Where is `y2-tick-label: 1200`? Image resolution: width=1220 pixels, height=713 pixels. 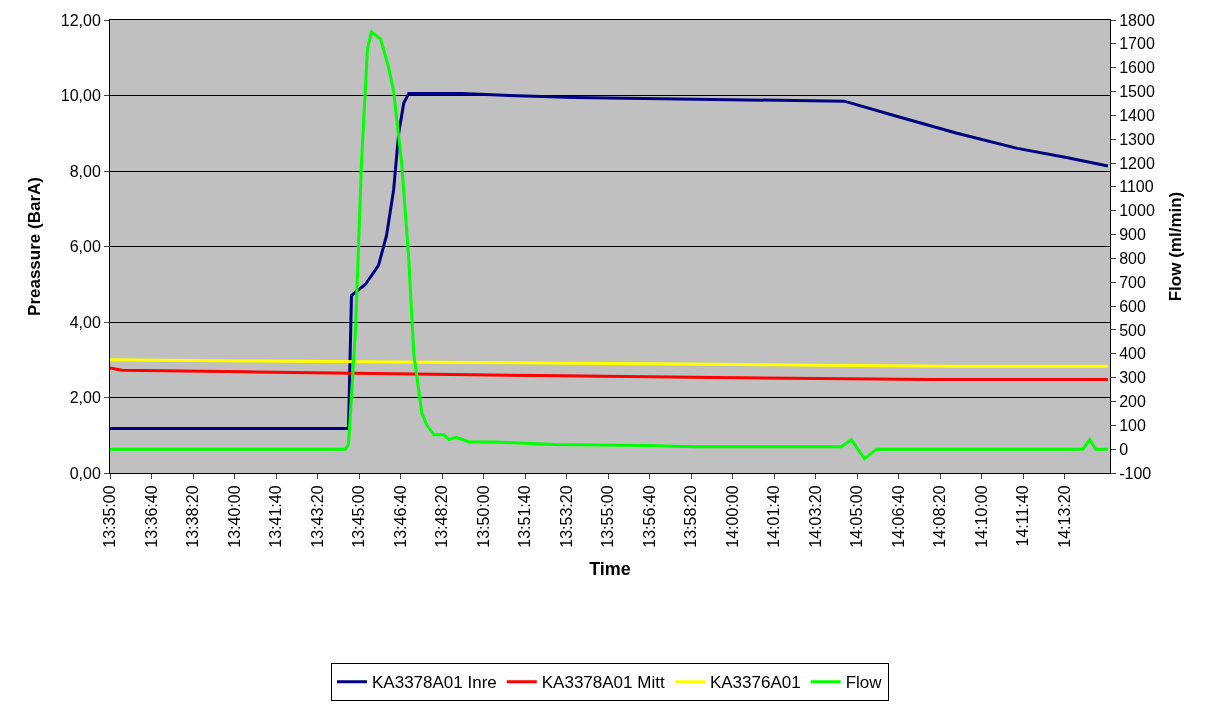 y2-tick-label: 1200 is located at coordinates (1137, 163).